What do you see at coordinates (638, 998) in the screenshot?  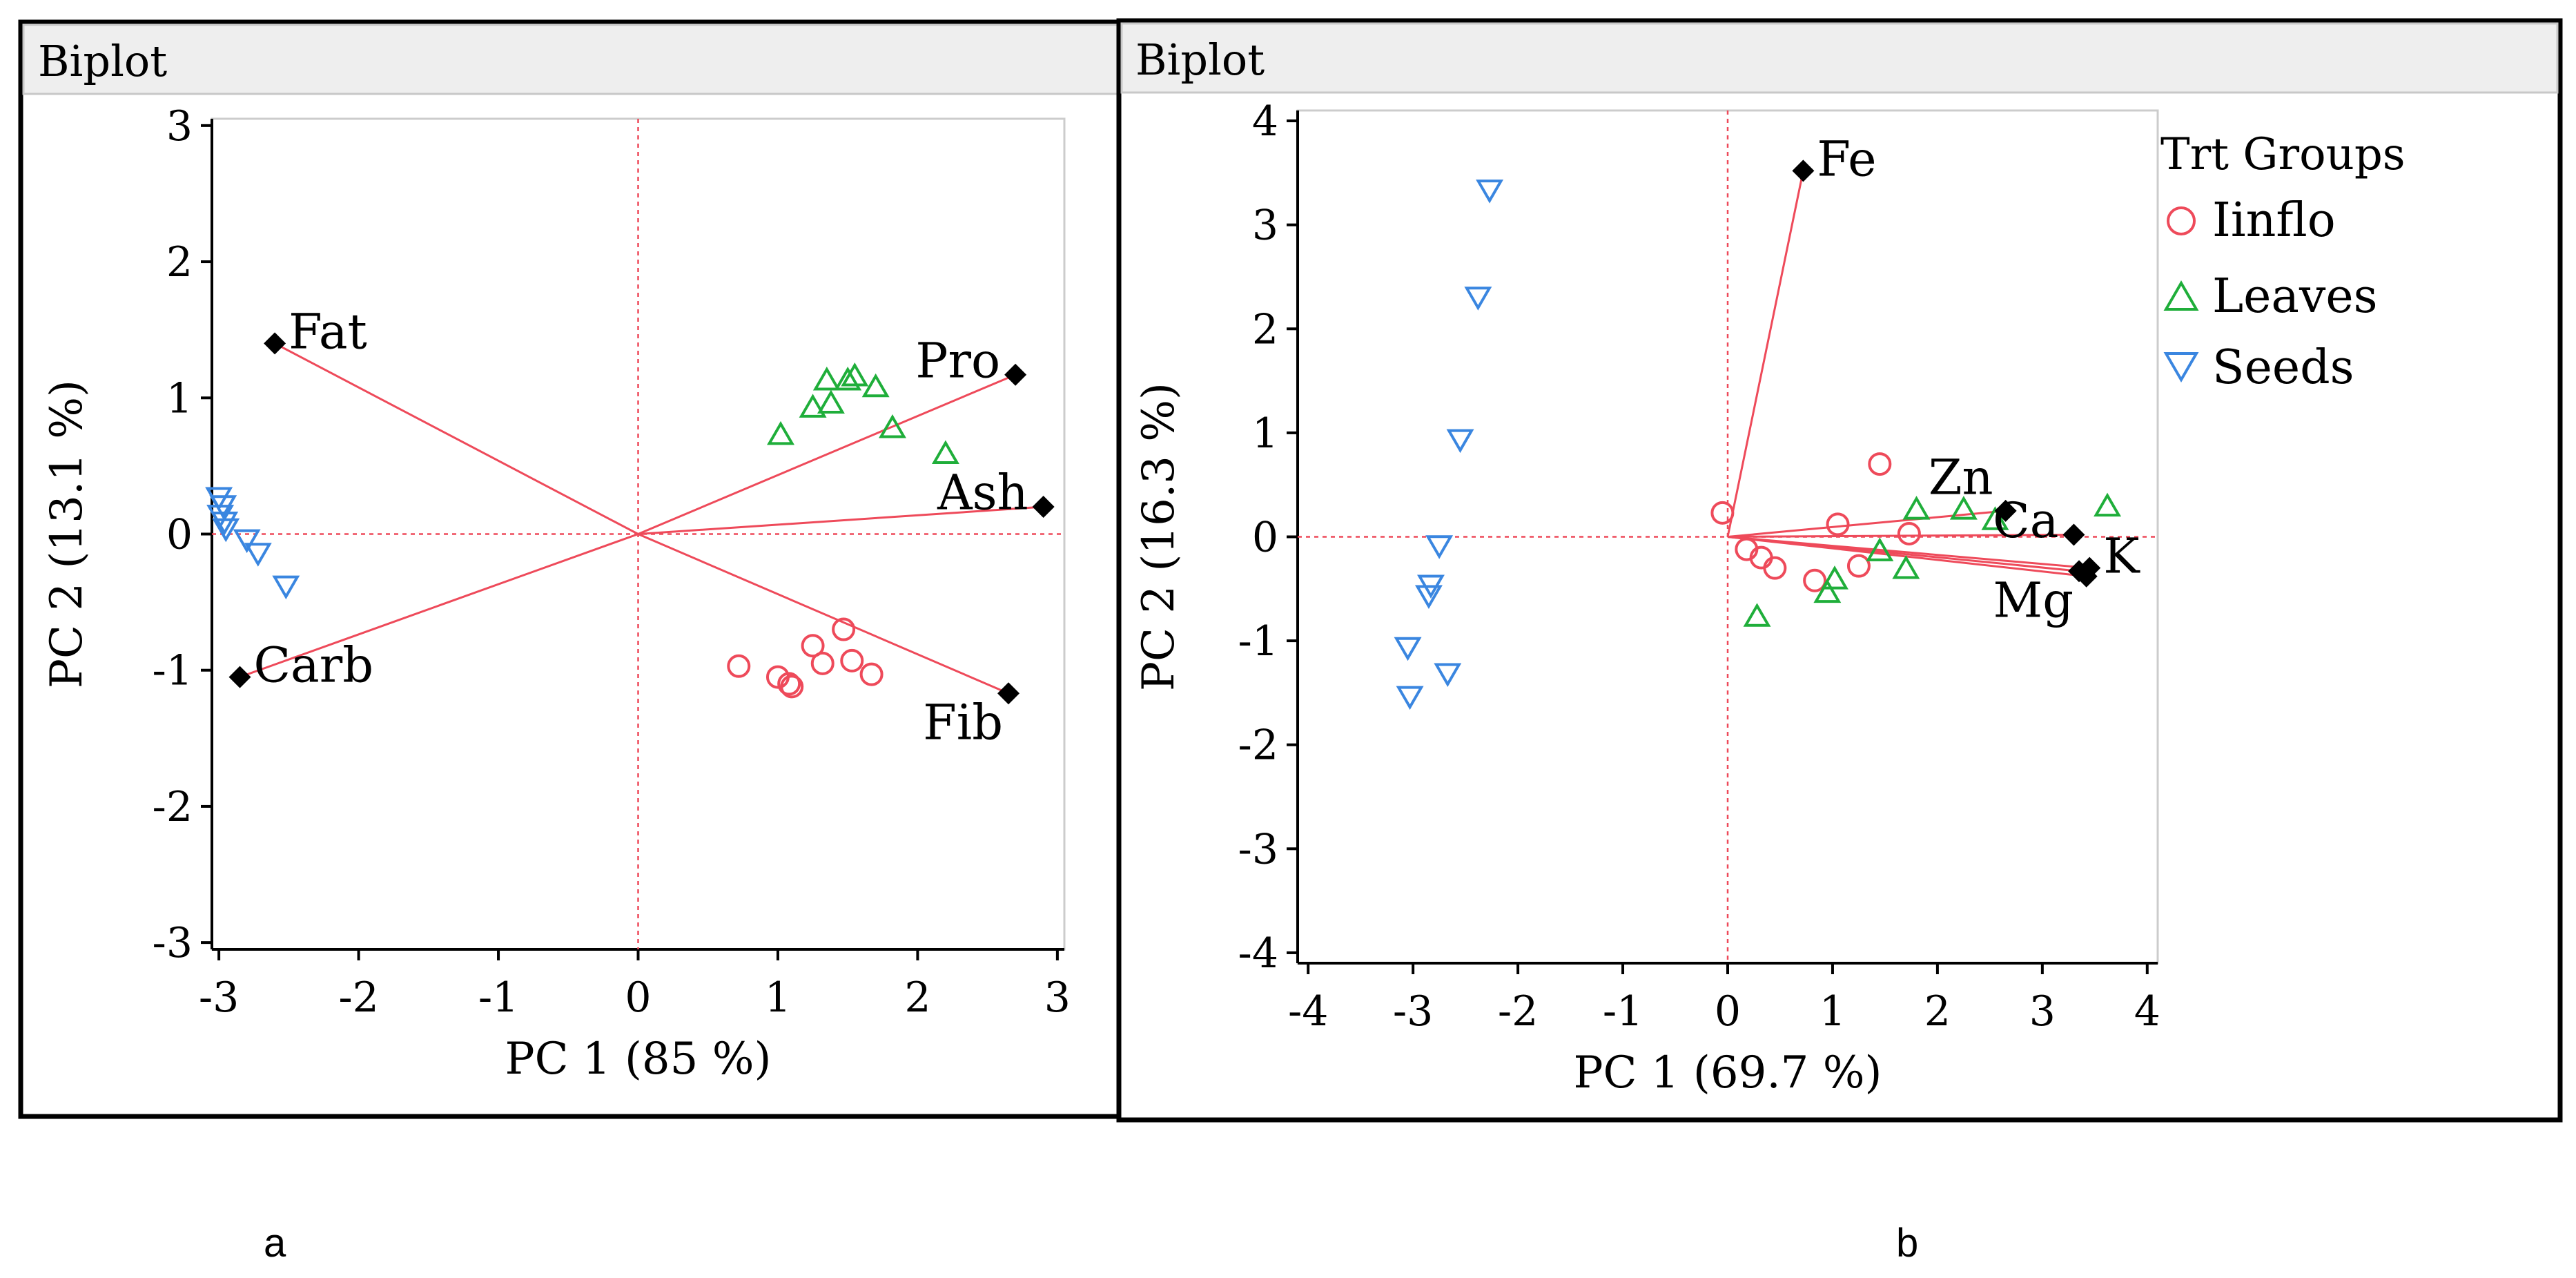 I see `x-tick-label: 0` at bounding box center [638, 998].